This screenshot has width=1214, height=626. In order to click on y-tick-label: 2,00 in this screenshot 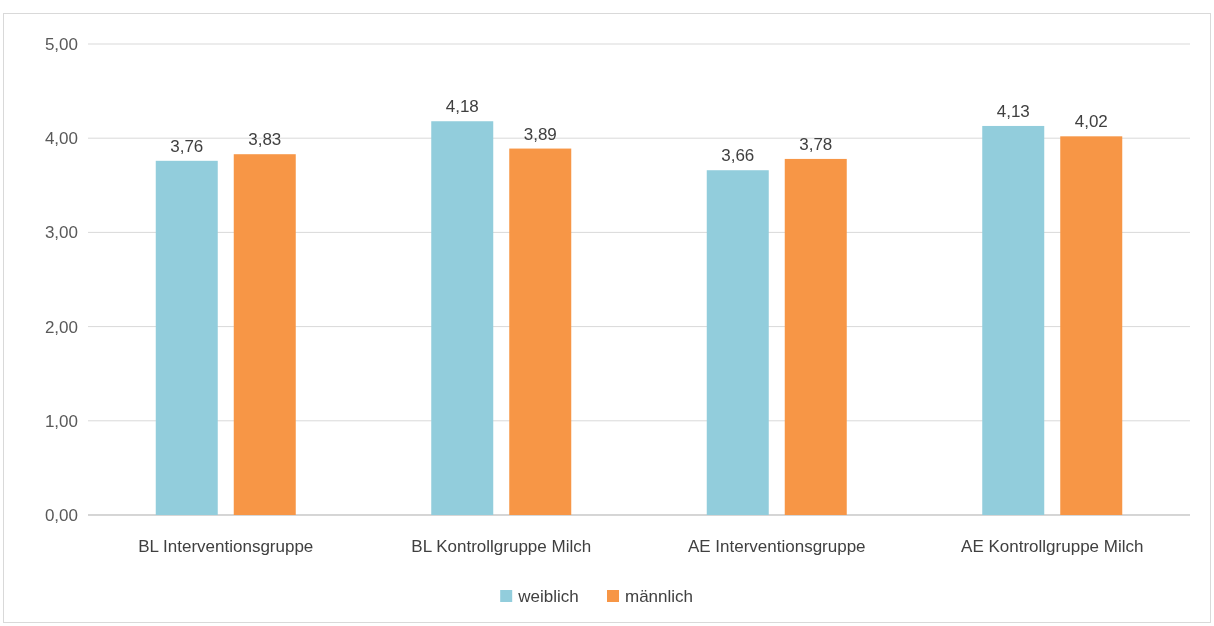, I will do `click(61, 327)`.